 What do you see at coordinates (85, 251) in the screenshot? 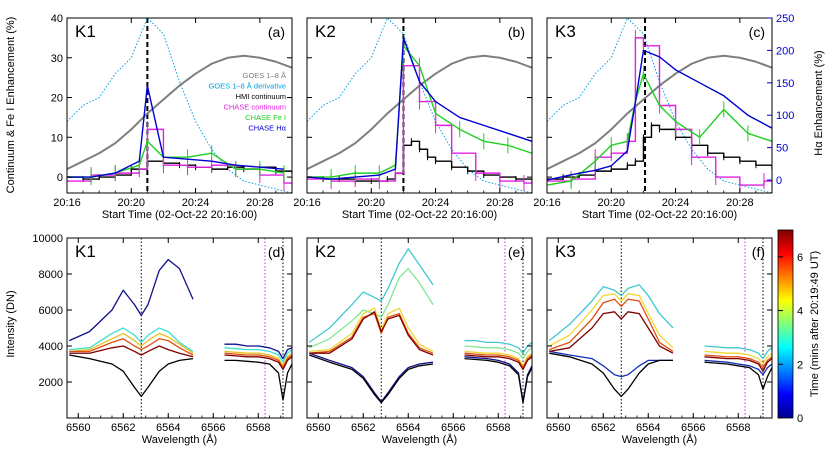
I see `panel-name: K1` at bounding box center [85, 251].